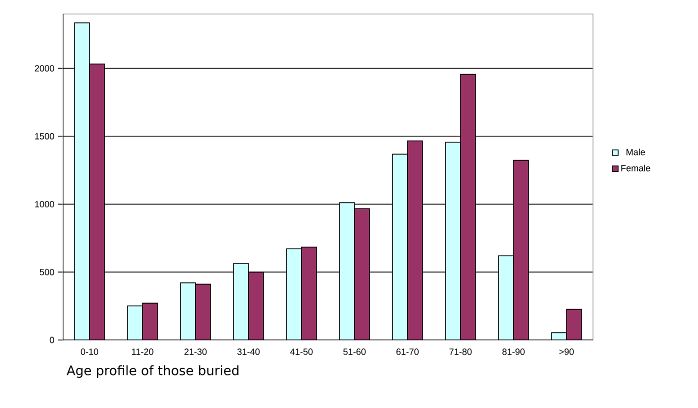  I want to click on x-tick-label: 11-20, so click(143, 351).